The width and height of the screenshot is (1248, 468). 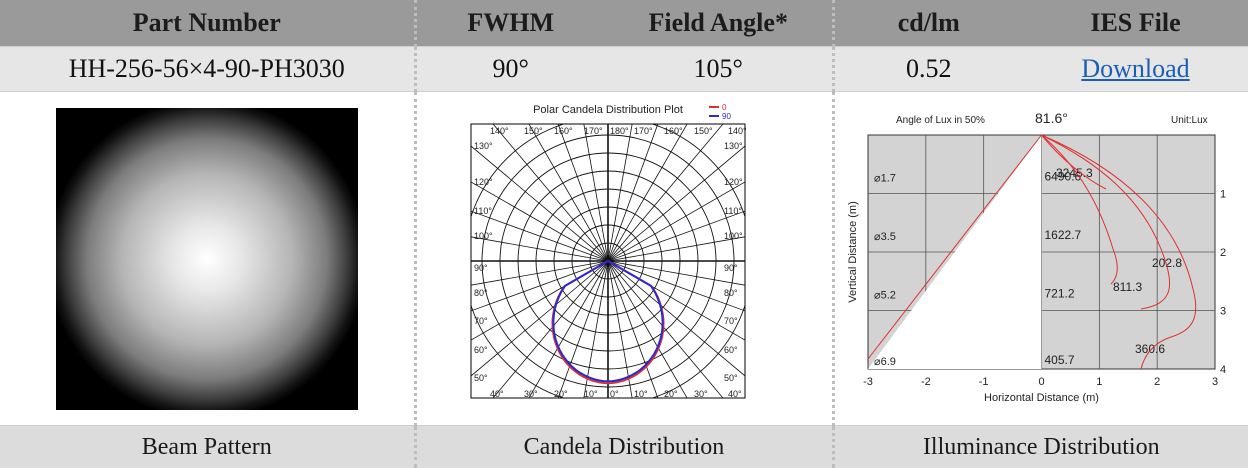 I want to click on polar-angle-label: 50°, so click(x=481, y=378).